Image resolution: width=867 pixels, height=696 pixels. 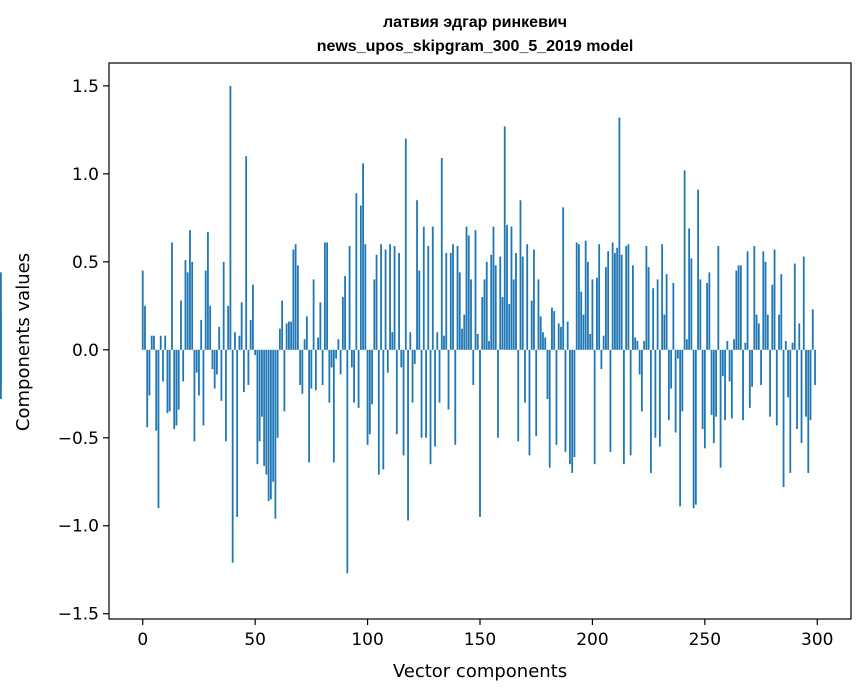 I want to click on y-tick-label: −0.5, so click(x=78, y=439).